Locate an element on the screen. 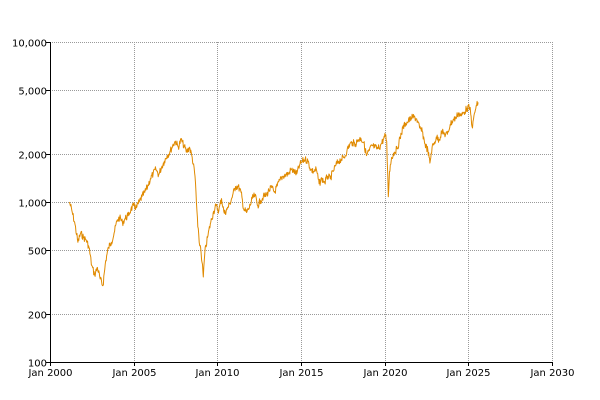 Image resolution: width=600 pixels, height=400 pixels. x-tick-label: Jan 2020 is located at coordinates (384, 373).